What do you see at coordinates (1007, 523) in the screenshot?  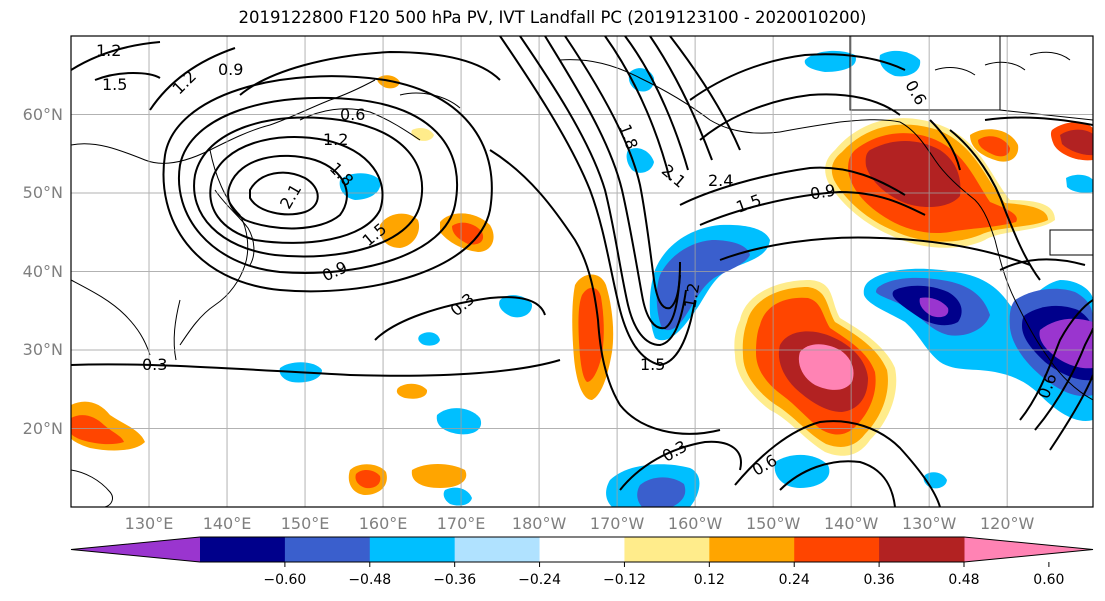 I see `longitude-label: 120°W` at bounding box center [1007, 523].